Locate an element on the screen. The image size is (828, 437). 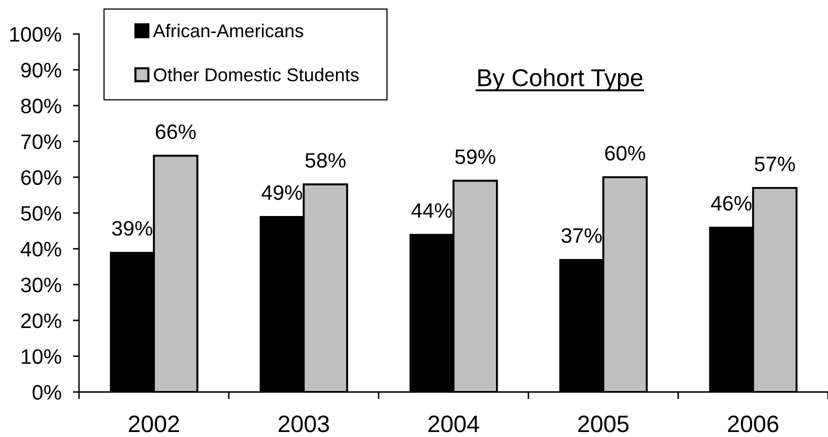
y-tick-label: 40% is located at coordinates (41, 249).